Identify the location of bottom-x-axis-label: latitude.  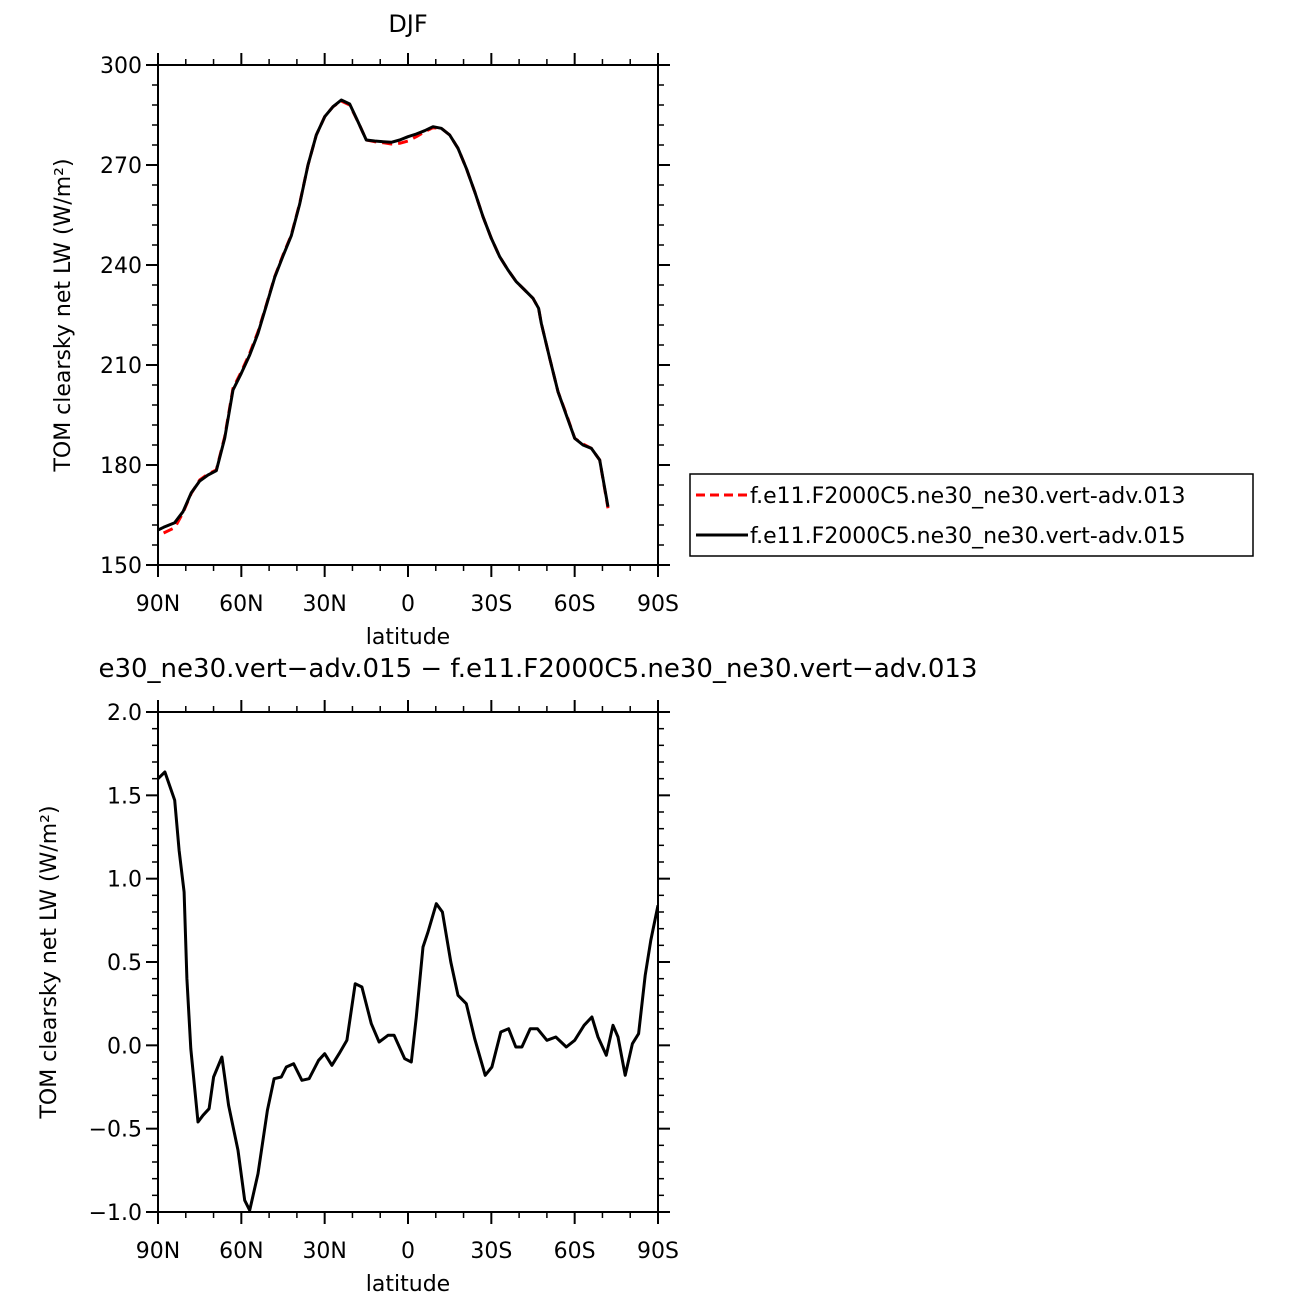
(408, 1284).